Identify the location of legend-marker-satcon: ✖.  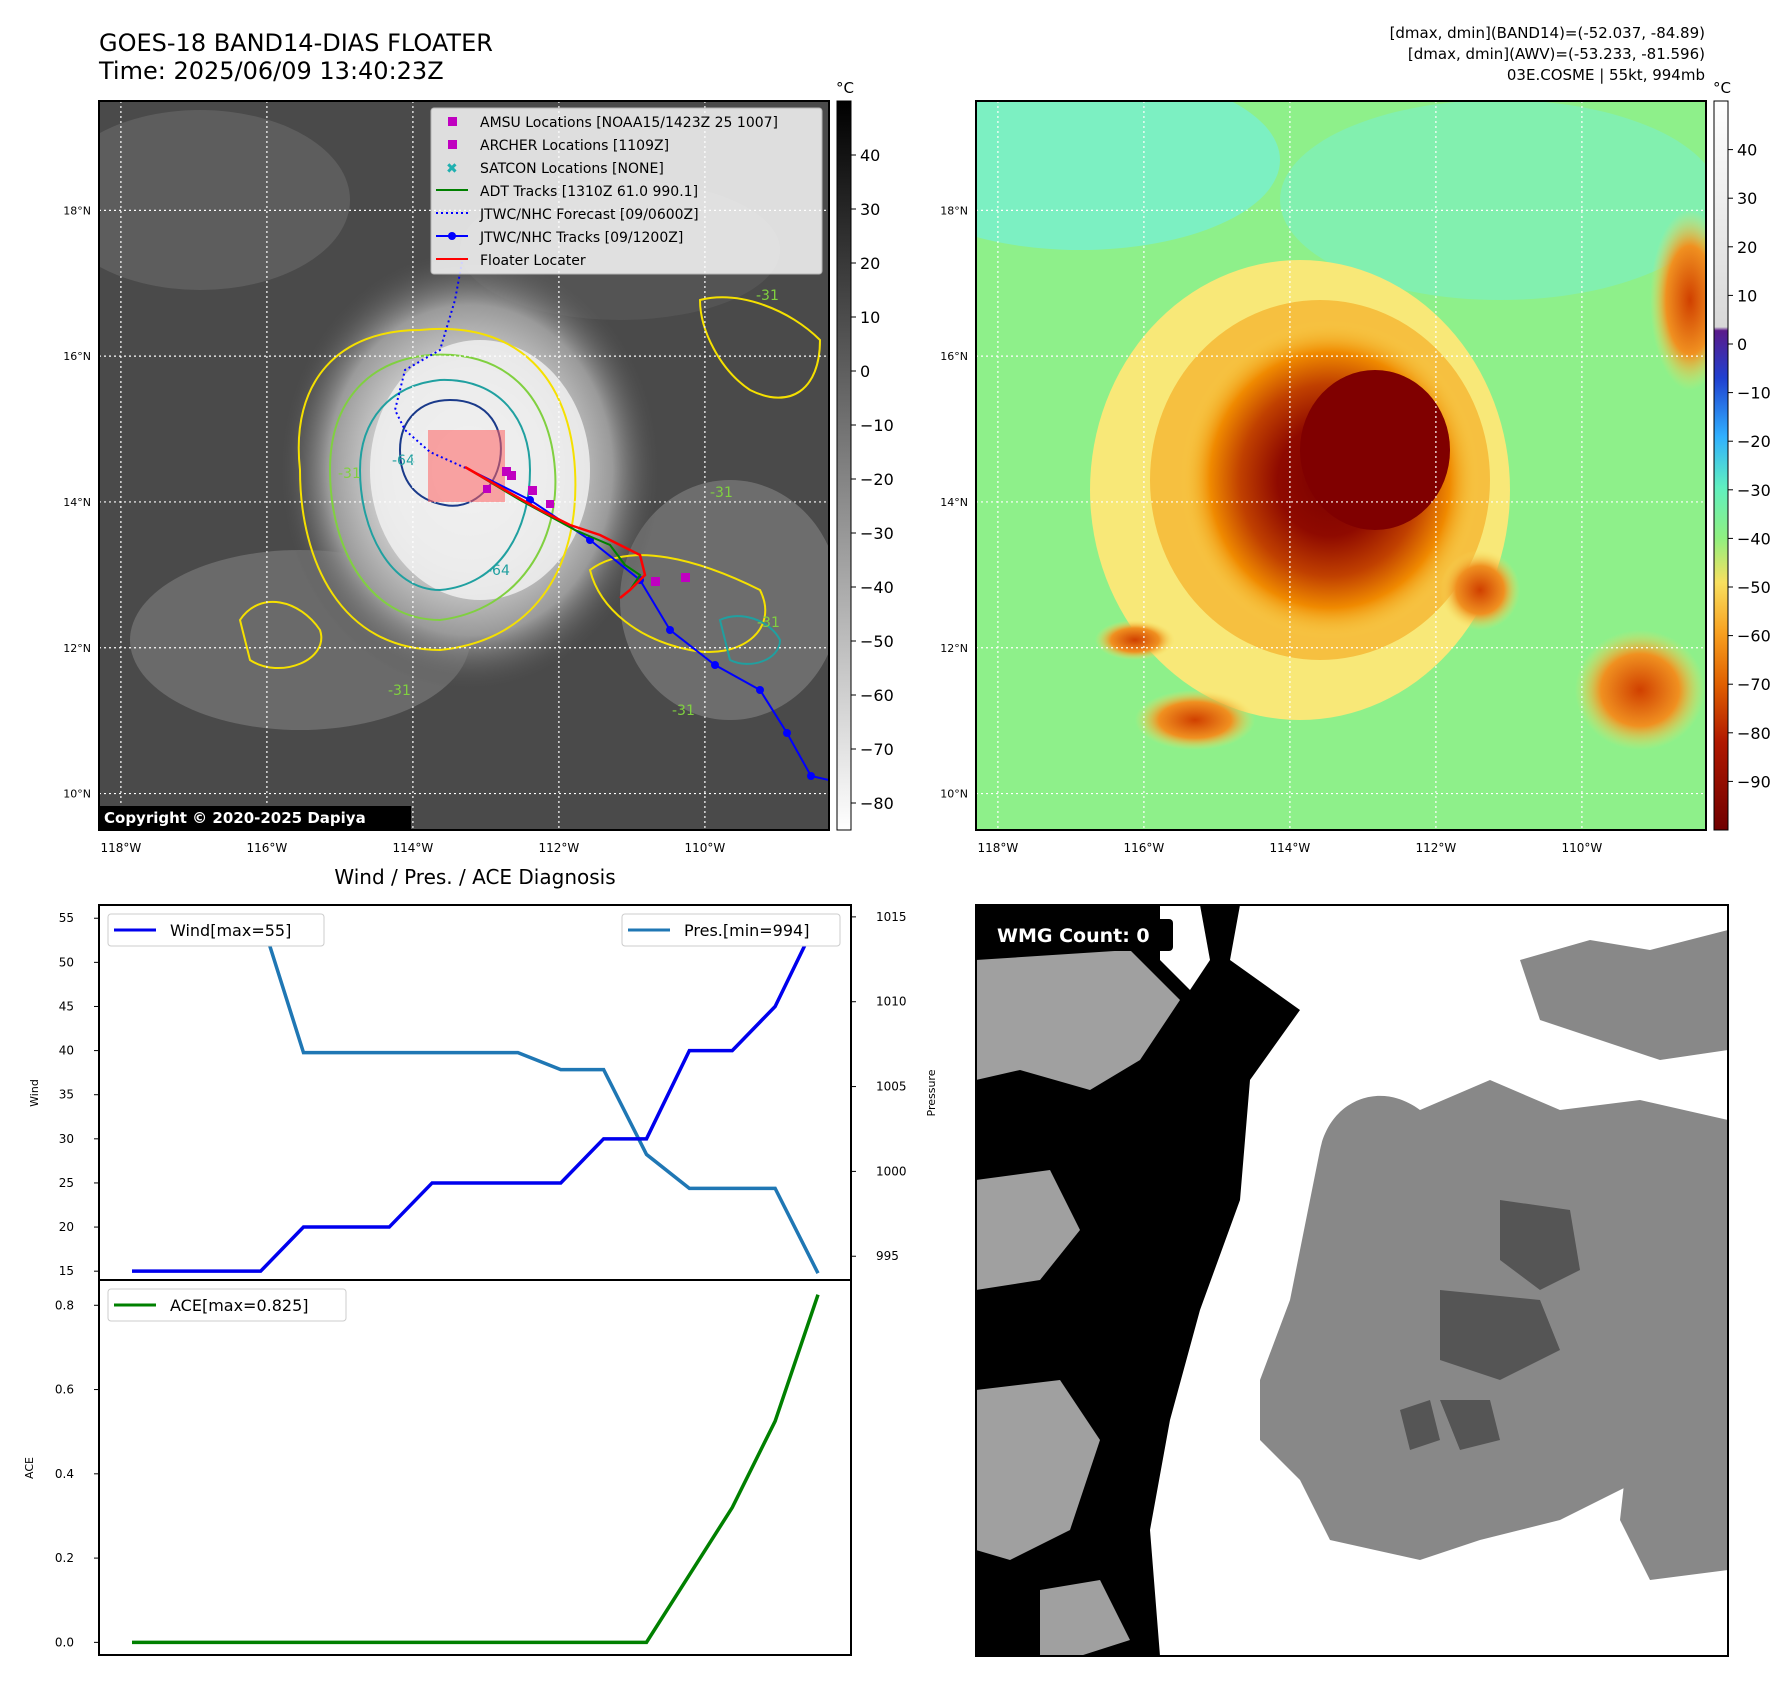
(452, 169).